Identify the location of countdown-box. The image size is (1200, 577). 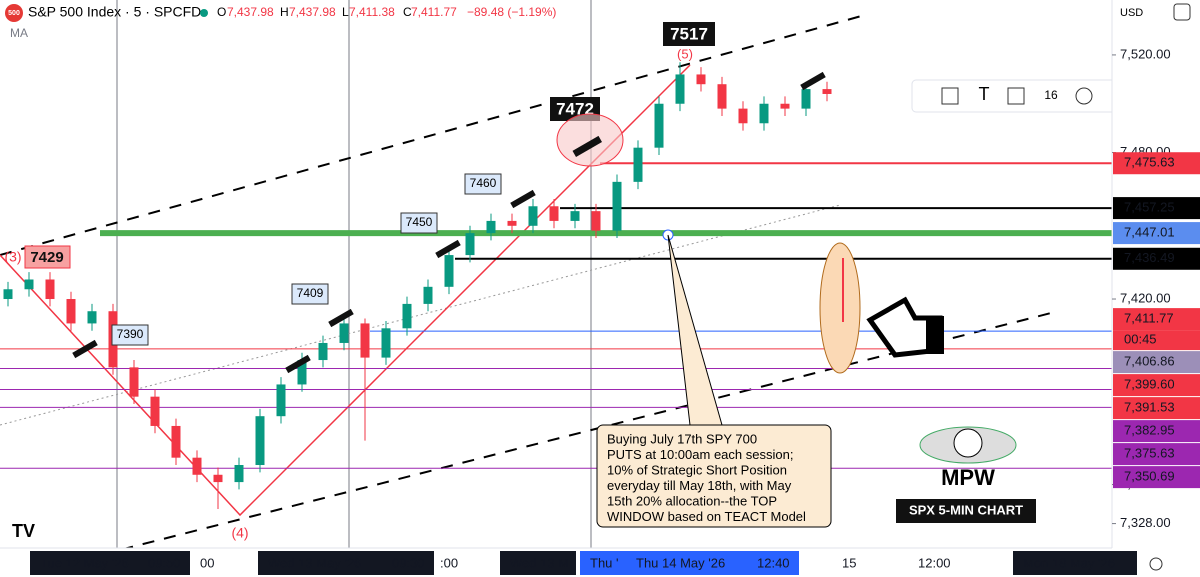
(1156, 340).